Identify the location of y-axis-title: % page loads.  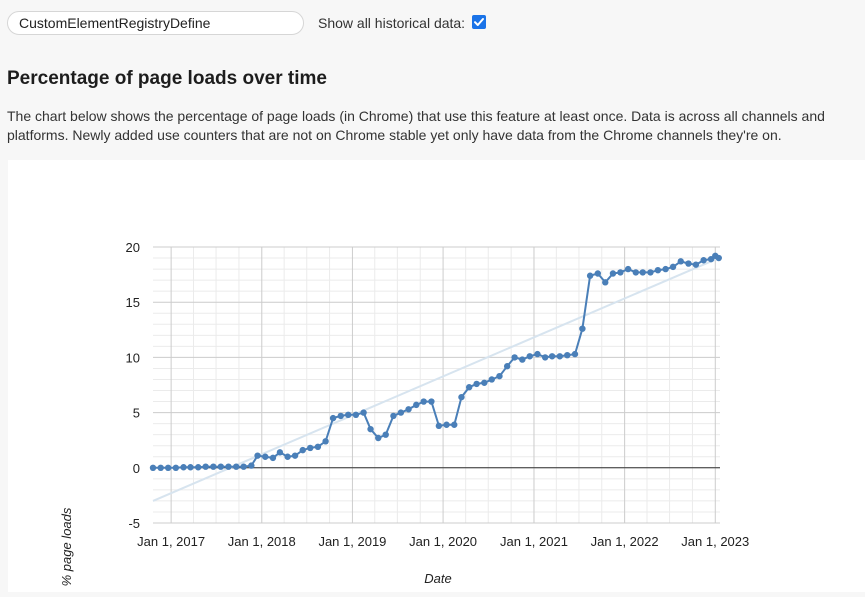
(66, 546).